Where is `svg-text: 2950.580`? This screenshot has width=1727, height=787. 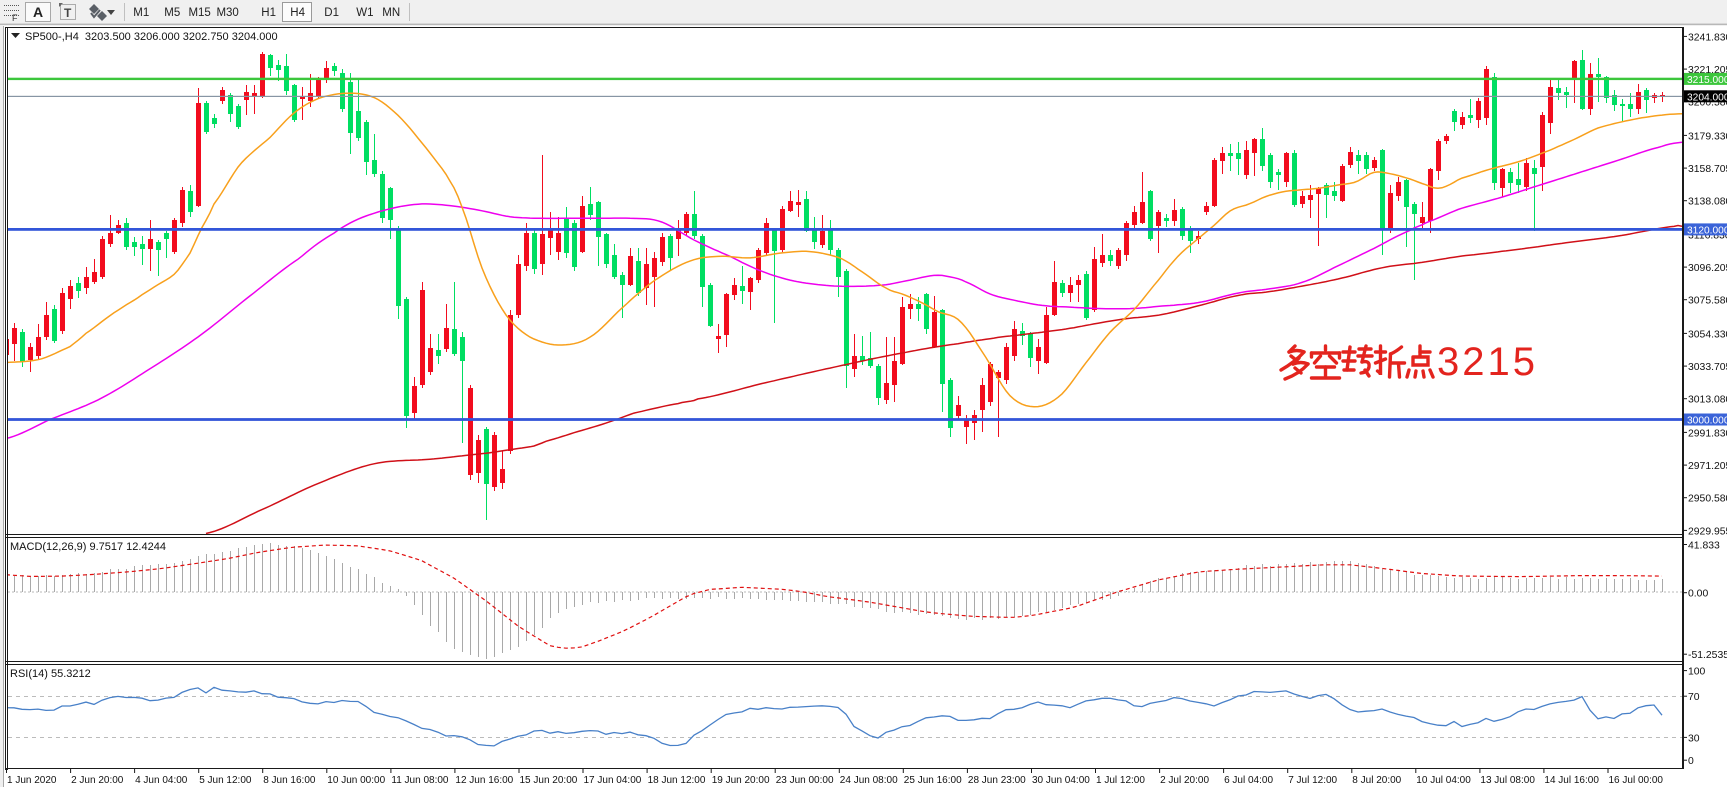
svg-text: 2950.580 is located at coordinates (1707, 499).